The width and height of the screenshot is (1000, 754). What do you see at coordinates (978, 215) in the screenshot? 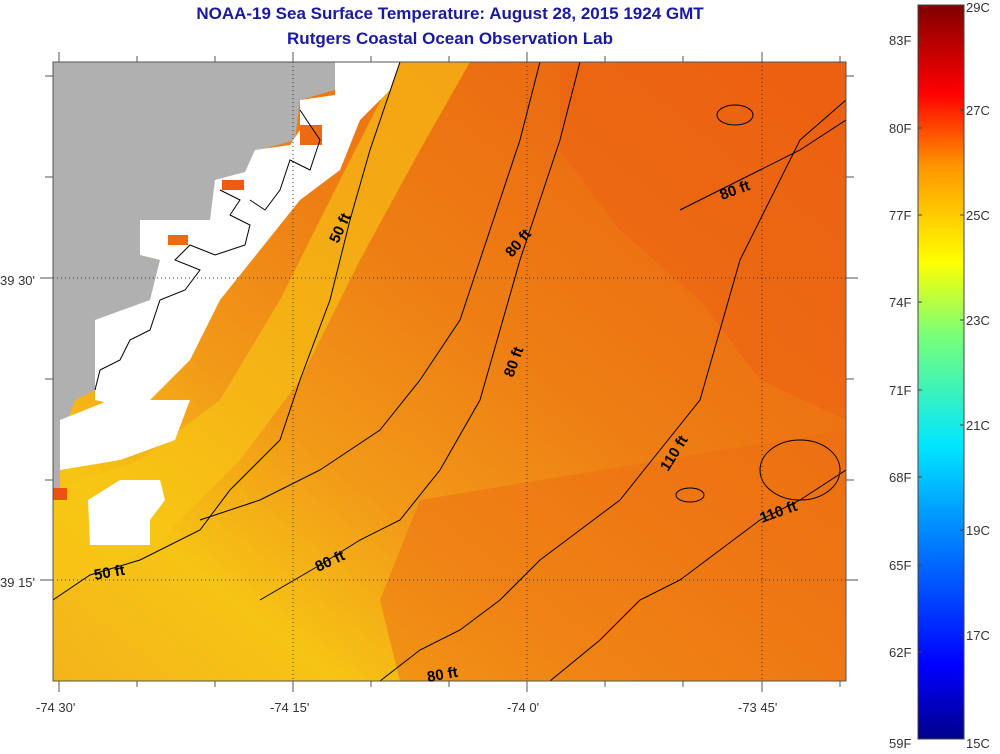
I see `colorbar-c-label: 25C` at bounding box center [978, 215].